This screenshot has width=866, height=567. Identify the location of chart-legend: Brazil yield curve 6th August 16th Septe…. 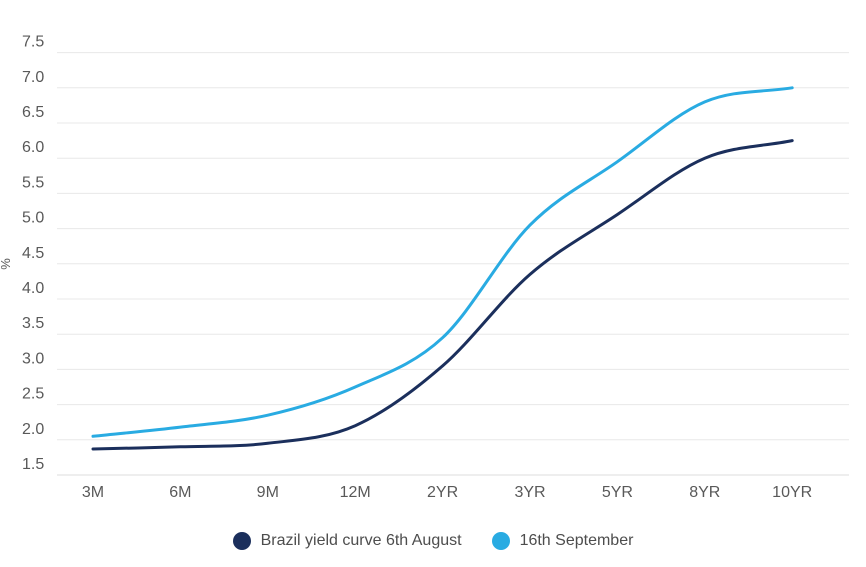
(433, 541).